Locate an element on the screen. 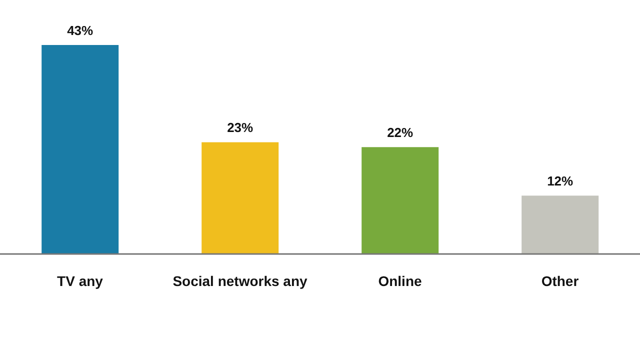 Image resolution: width=640 pixels, height=360 pixels. x-tick-label: TV any is located at coordinates (80, 280).